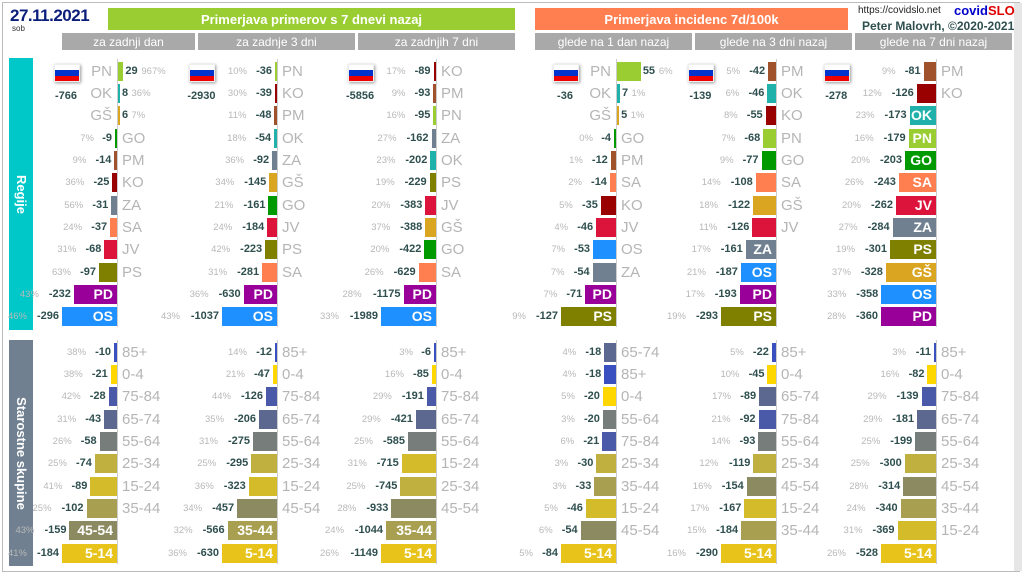 This screenshot has height=576, width=1024. Describe the element at coordinates (251, 249) in the screenshot. I see `value-label: -223` at that location.